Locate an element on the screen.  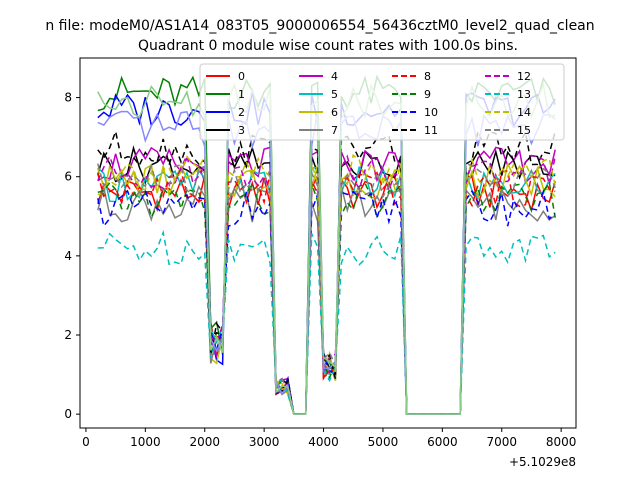
legend-label-6: 6 is located at coordinates (334, 112).